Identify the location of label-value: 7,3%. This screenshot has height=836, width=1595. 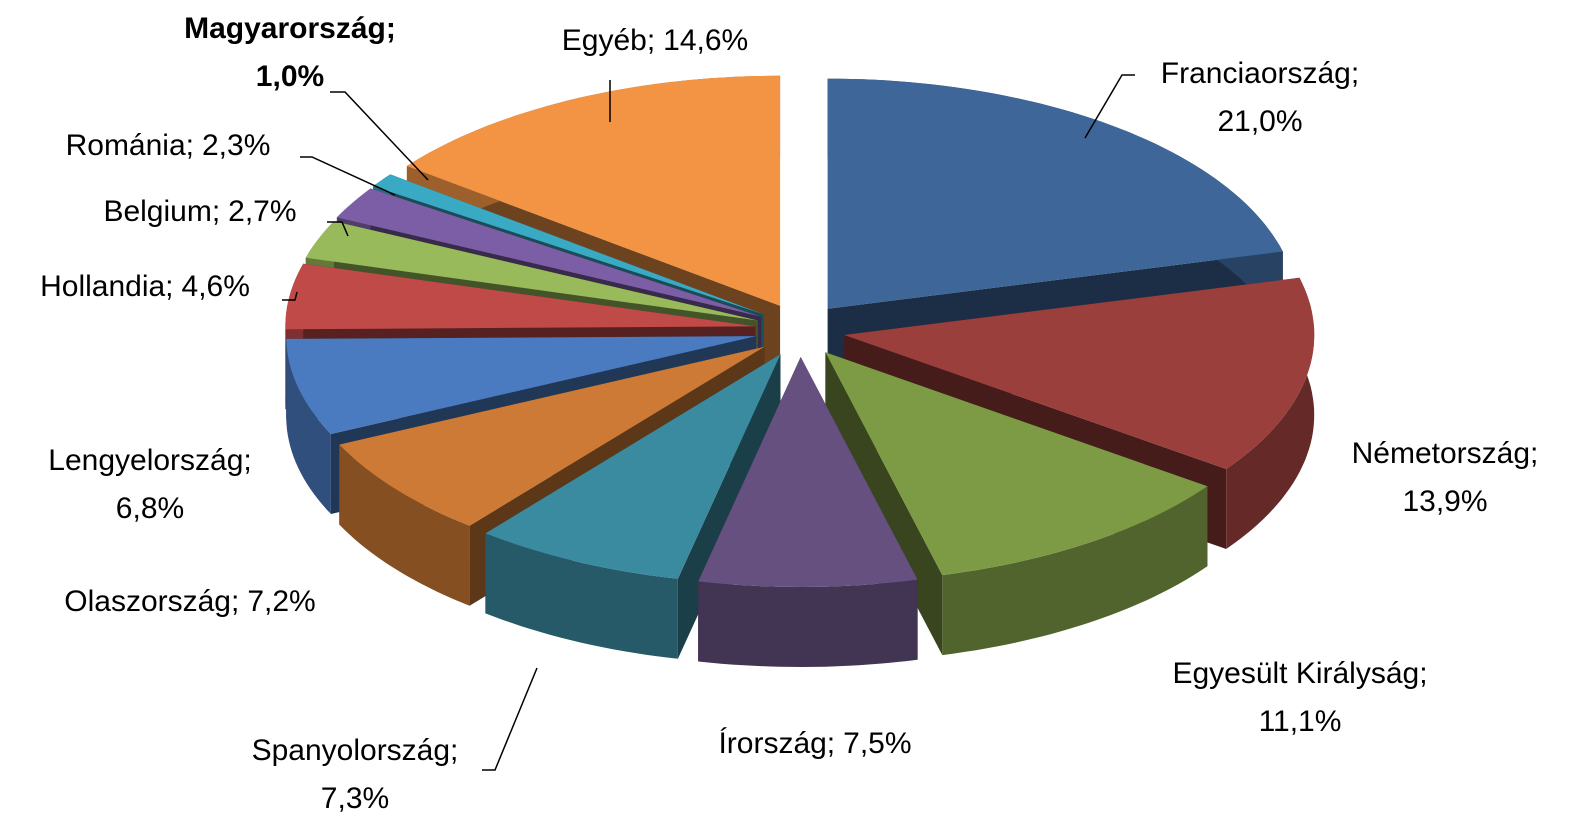
(355, 798).